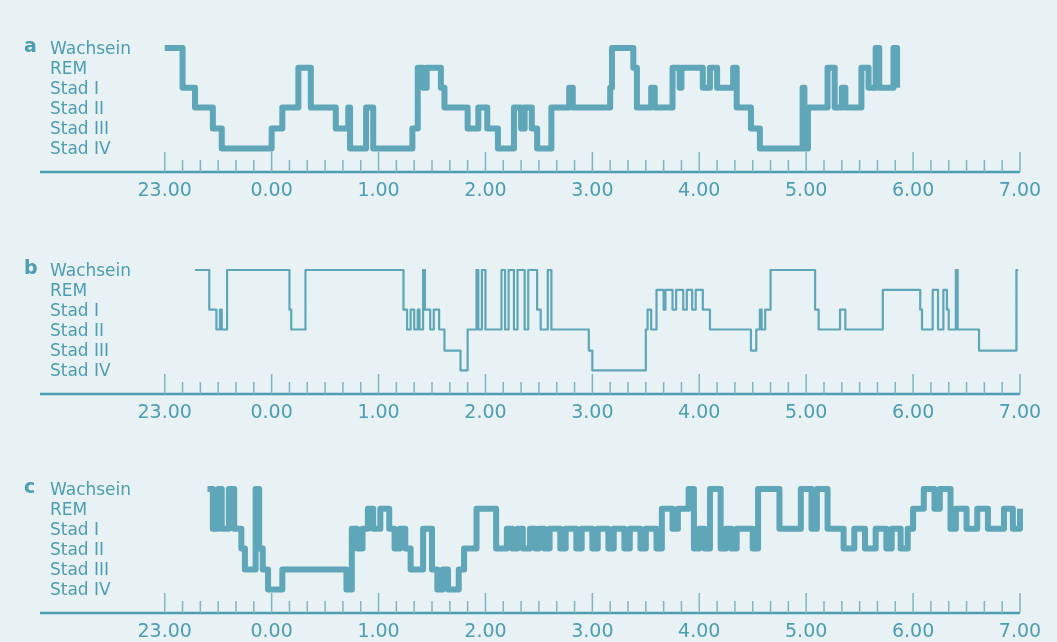  What do you see at coordinates (30, 45) in the screenshot?
I see `chart-title: a` at bounding box center [30, 45].